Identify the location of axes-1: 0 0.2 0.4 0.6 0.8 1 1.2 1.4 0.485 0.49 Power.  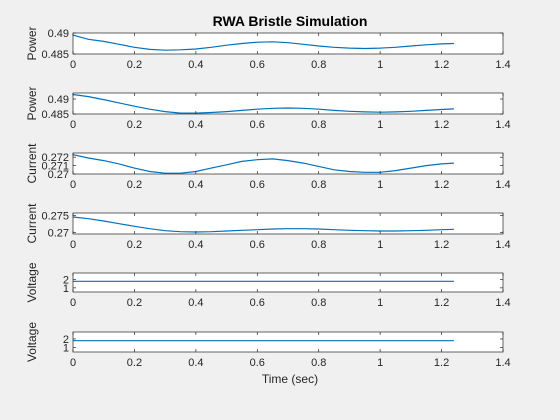
(268, 48).